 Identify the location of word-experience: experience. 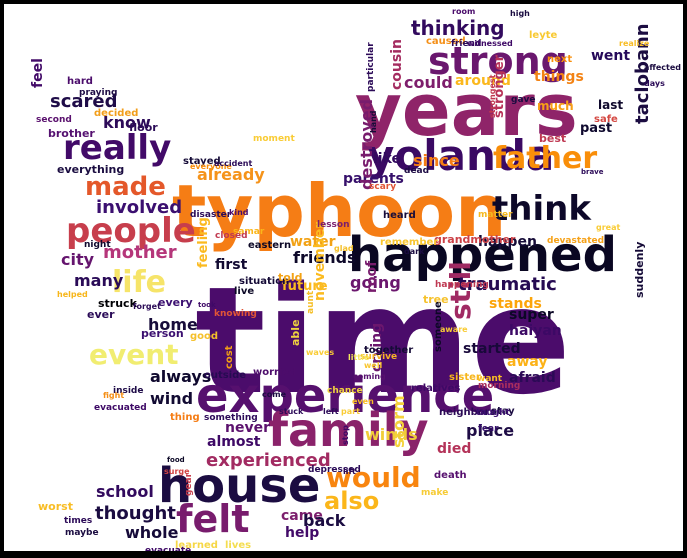
(345, 396).